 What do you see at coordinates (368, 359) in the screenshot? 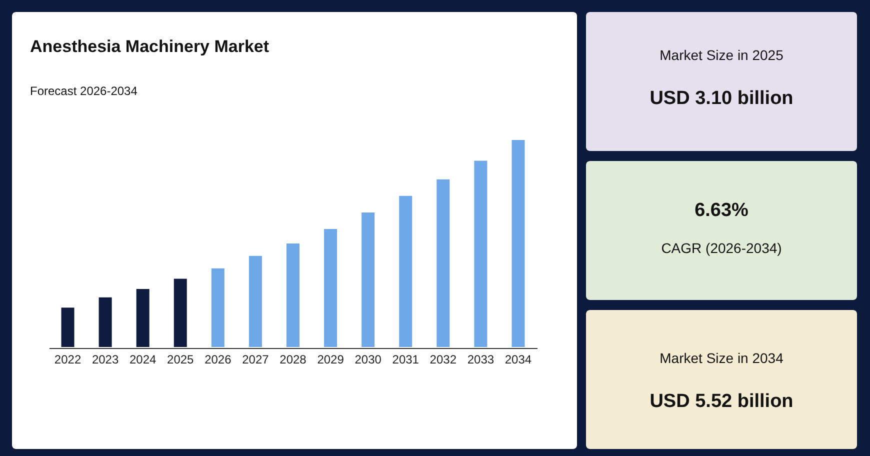
I see `x-tick-label: 2030` at bounding box center [368, 359].